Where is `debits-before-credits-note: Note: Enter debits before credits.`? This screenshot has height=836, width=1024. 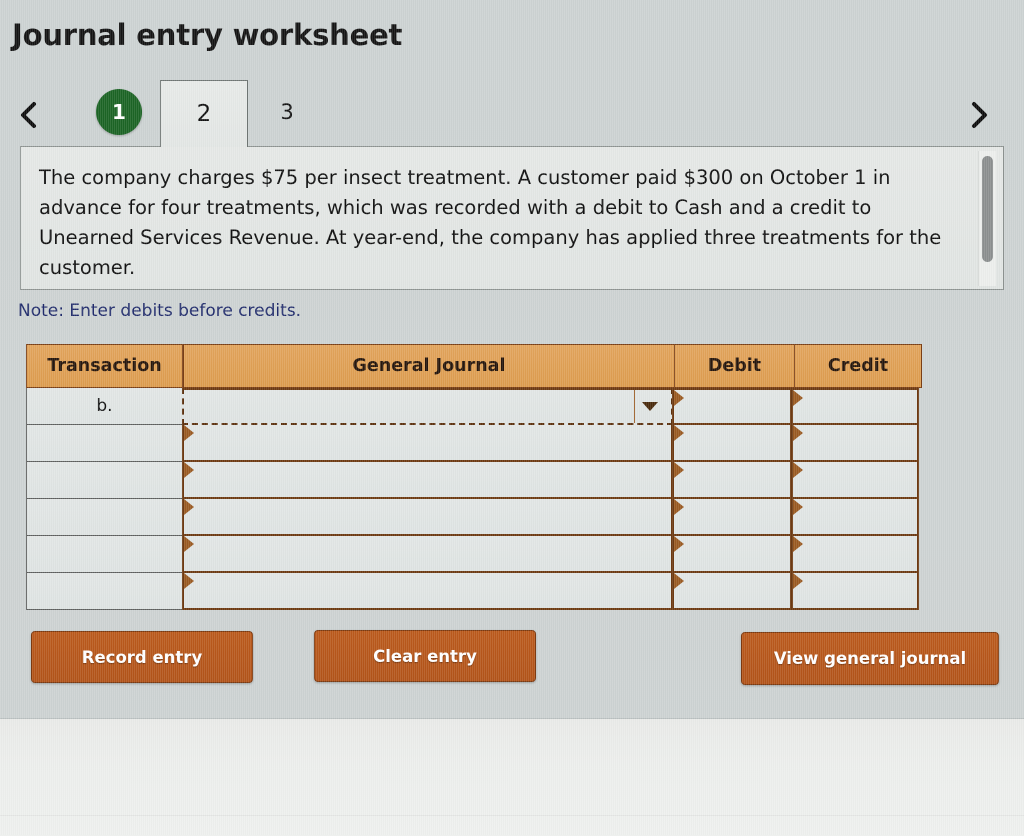
debits-before-credits-note: Note: Enter debits before credits. is located at coordinates (160, 311).